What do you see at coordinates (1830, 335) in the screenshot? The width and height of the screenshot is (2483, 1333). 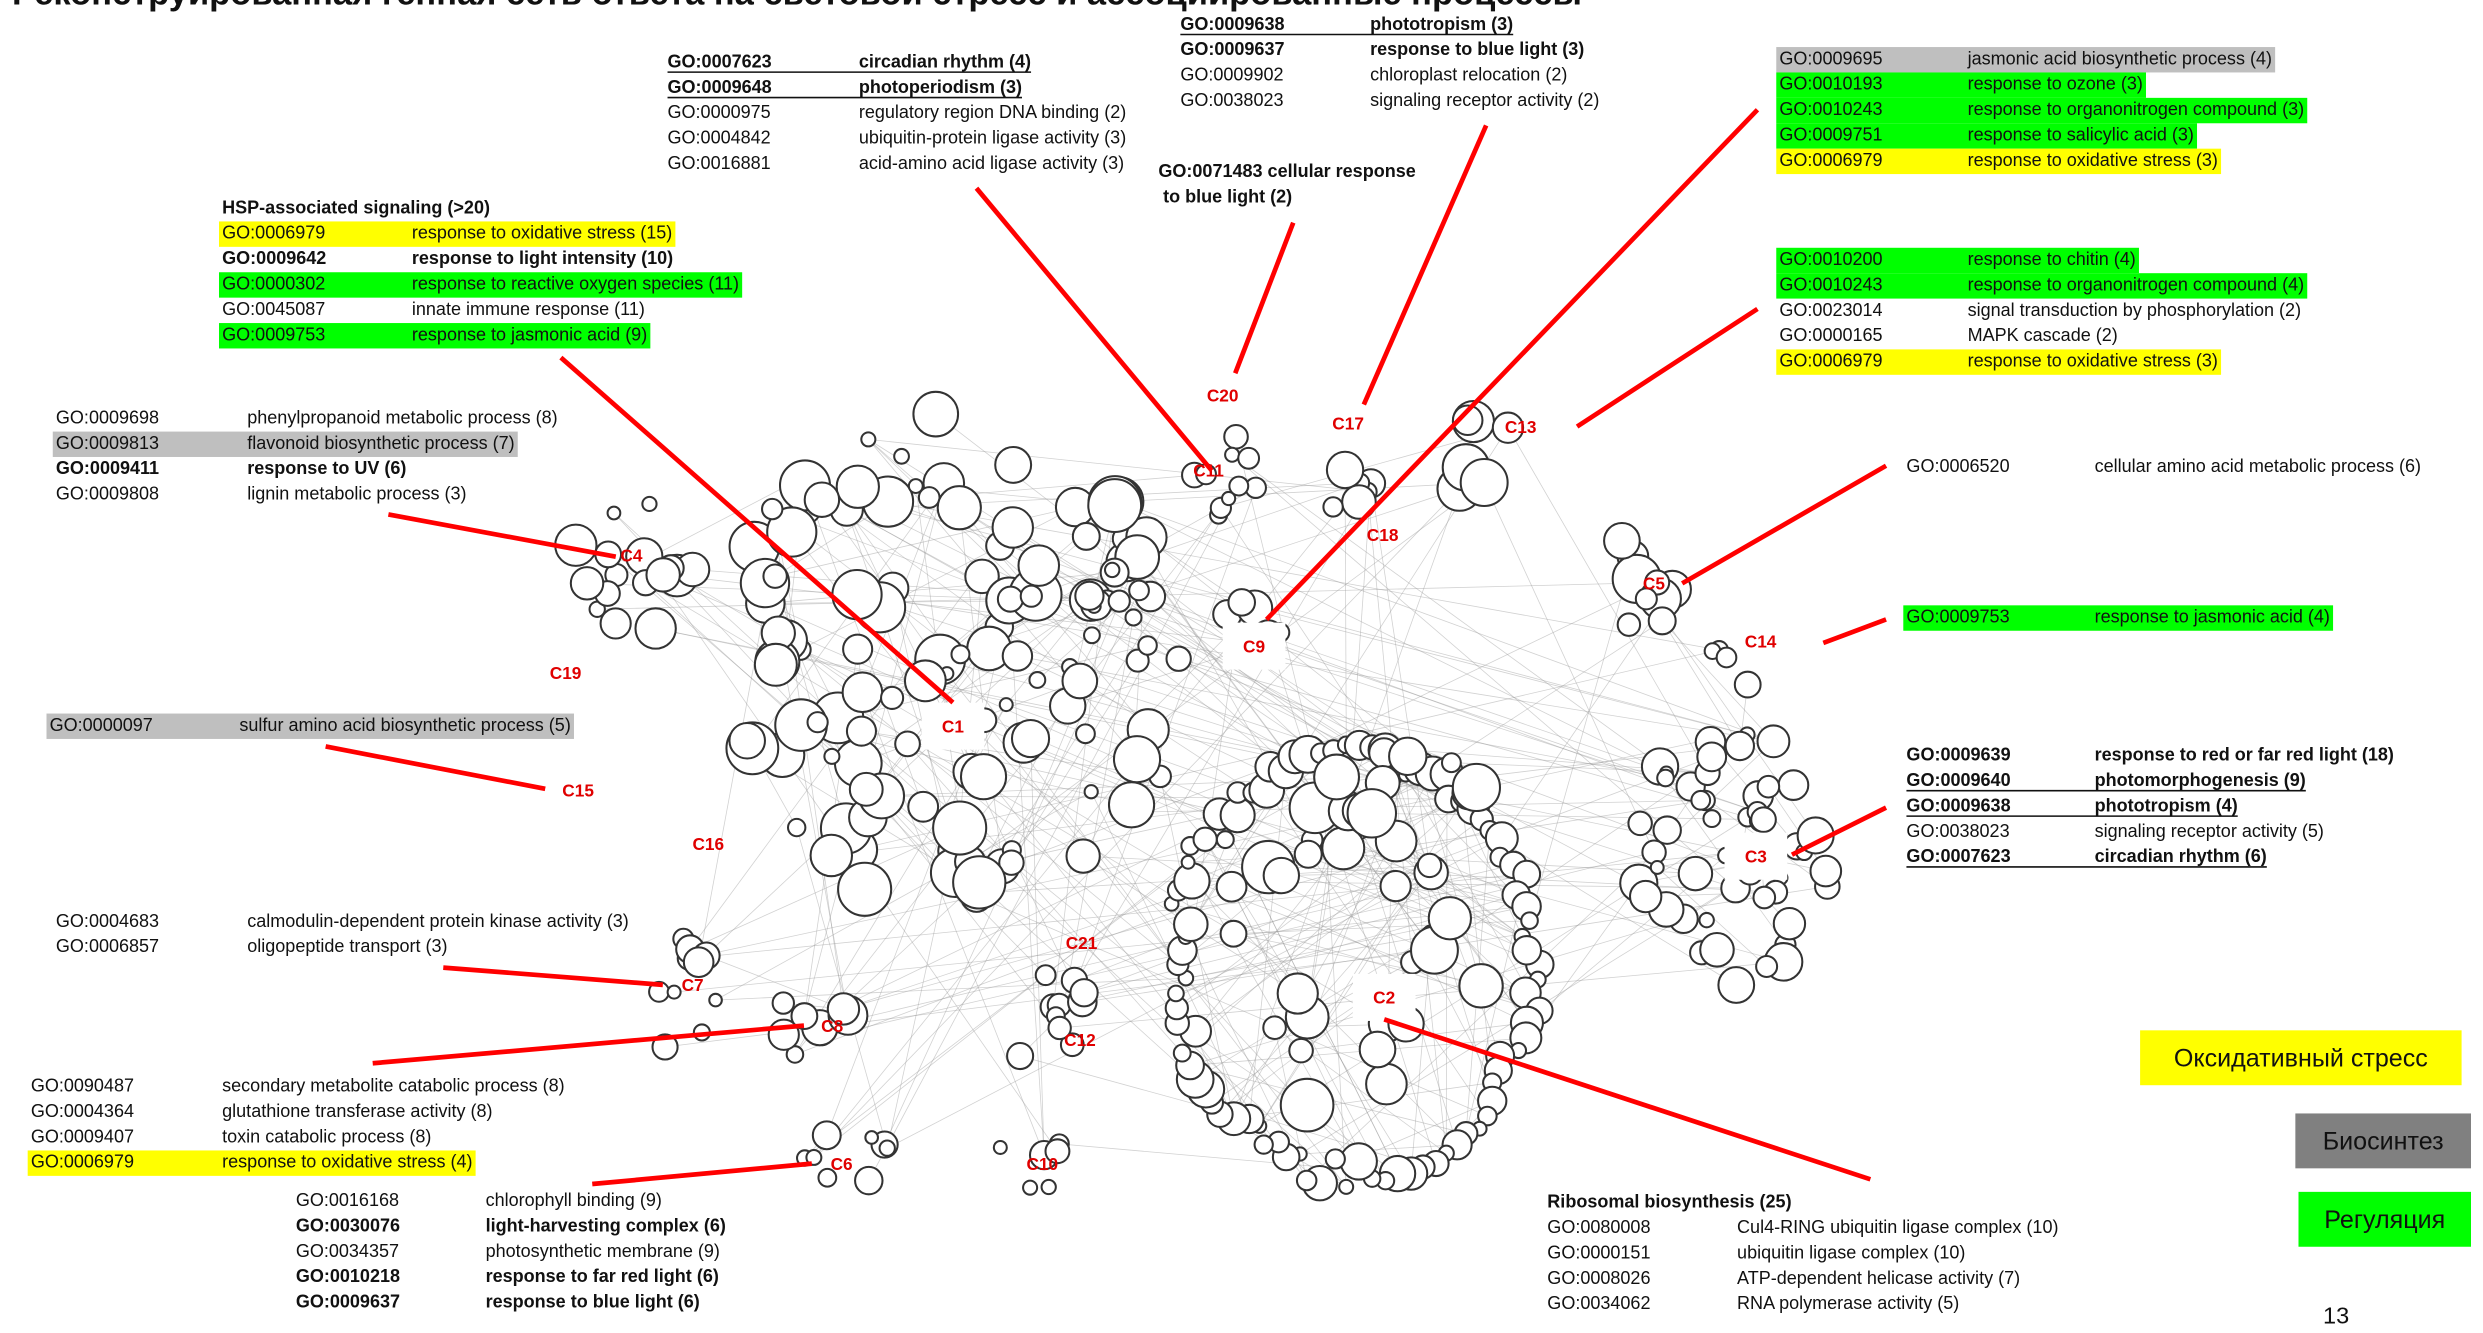 I see `go-id: GO:0000165` at bounding box center [1830, 335].